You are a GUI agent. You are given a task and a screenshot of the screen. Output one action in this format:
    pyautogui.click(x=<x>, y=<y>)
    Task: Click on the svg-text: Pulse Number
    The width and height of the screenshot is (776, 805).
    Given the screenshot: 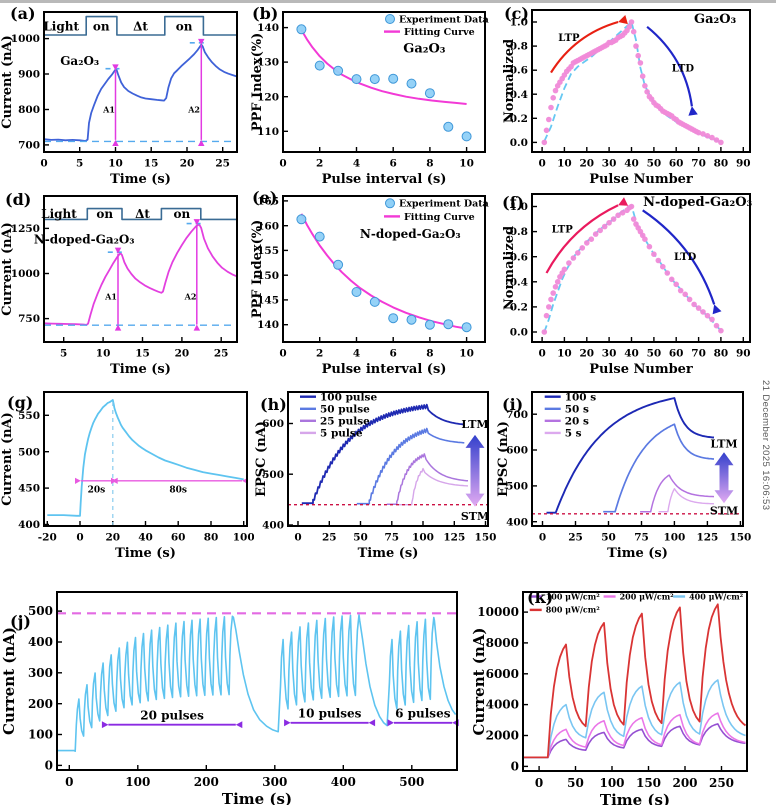 What is the action you would take?
    pyautogui.click(x=641, y=179)
    